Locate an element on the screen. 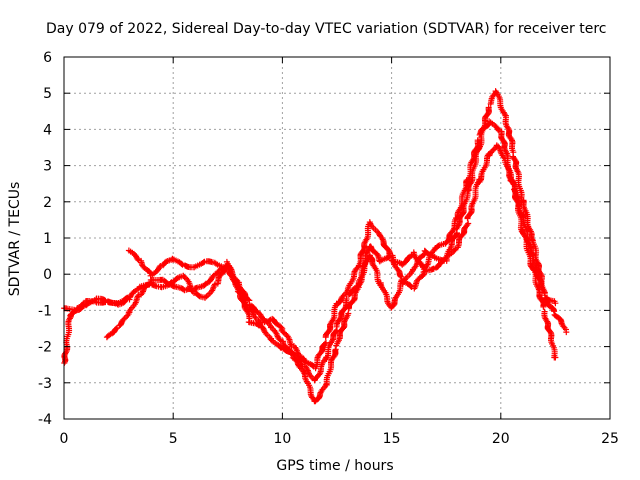 The height and width of the screenshot is (480, 640). y-tick-label: 0 is located at coordinates (47, 275).